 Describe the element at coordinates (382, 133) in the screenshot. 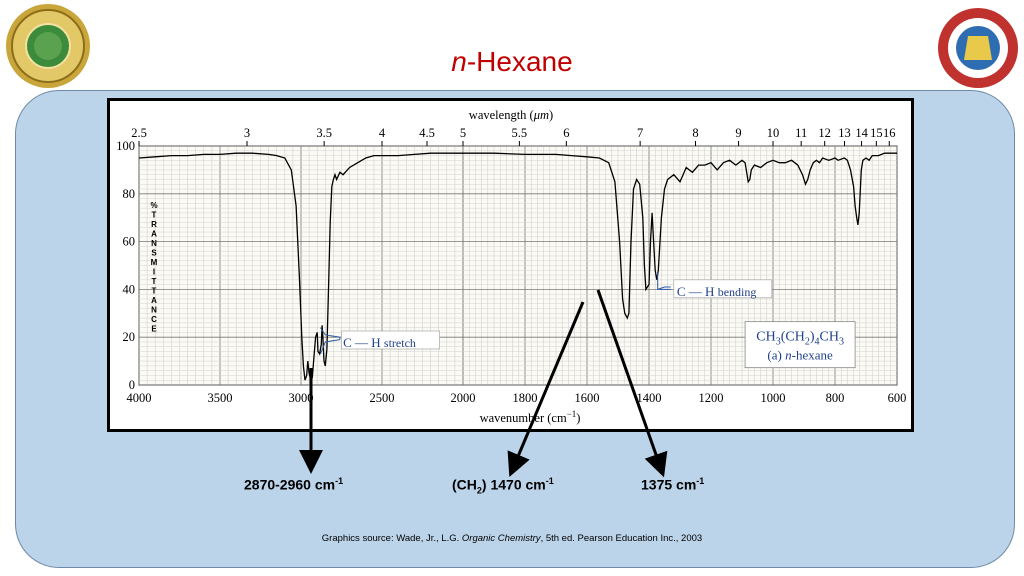

I see `top-tick-label: 4` at that location.